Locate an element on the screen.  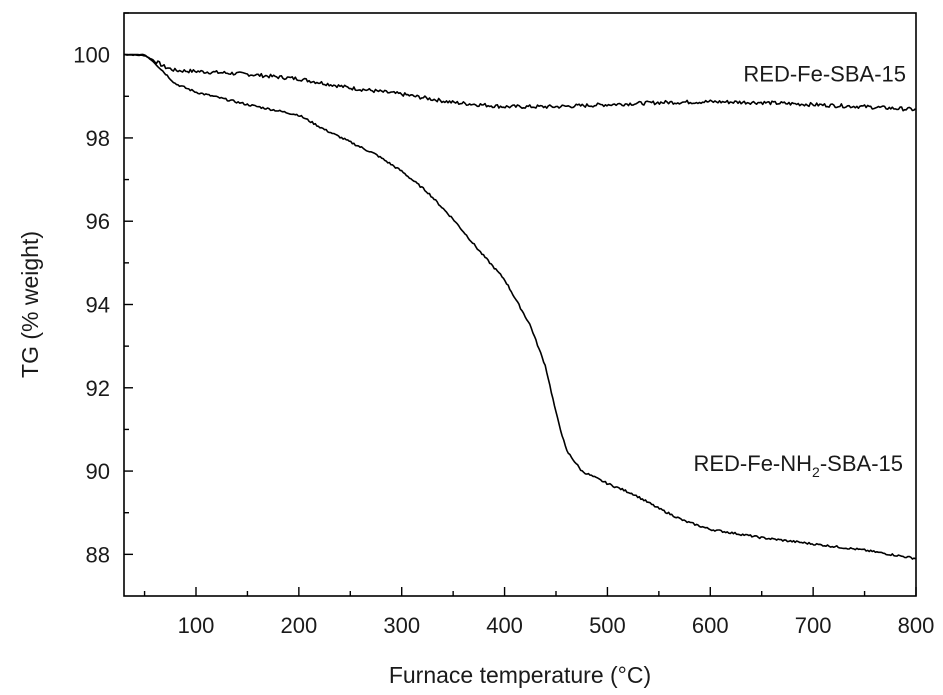
x-axis-ticks: 100 200 300 400 500 600 700 800 is located at coordinates (539, 612).